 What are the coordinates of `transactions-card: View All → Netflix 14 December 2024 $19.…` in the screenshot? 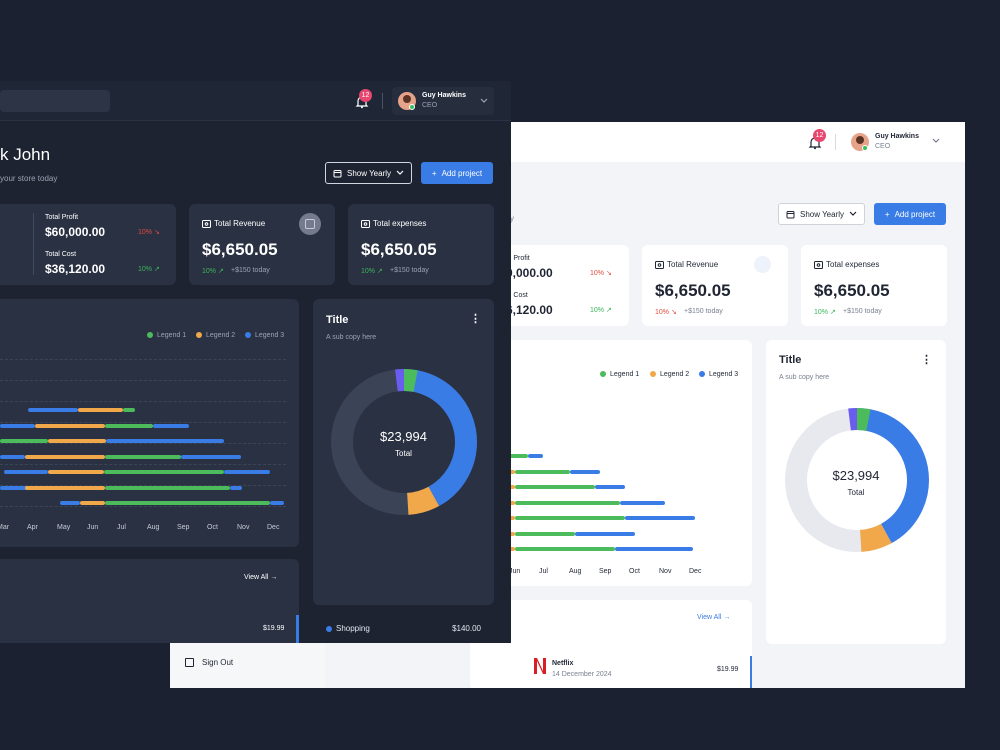 It's located at (611, 644).